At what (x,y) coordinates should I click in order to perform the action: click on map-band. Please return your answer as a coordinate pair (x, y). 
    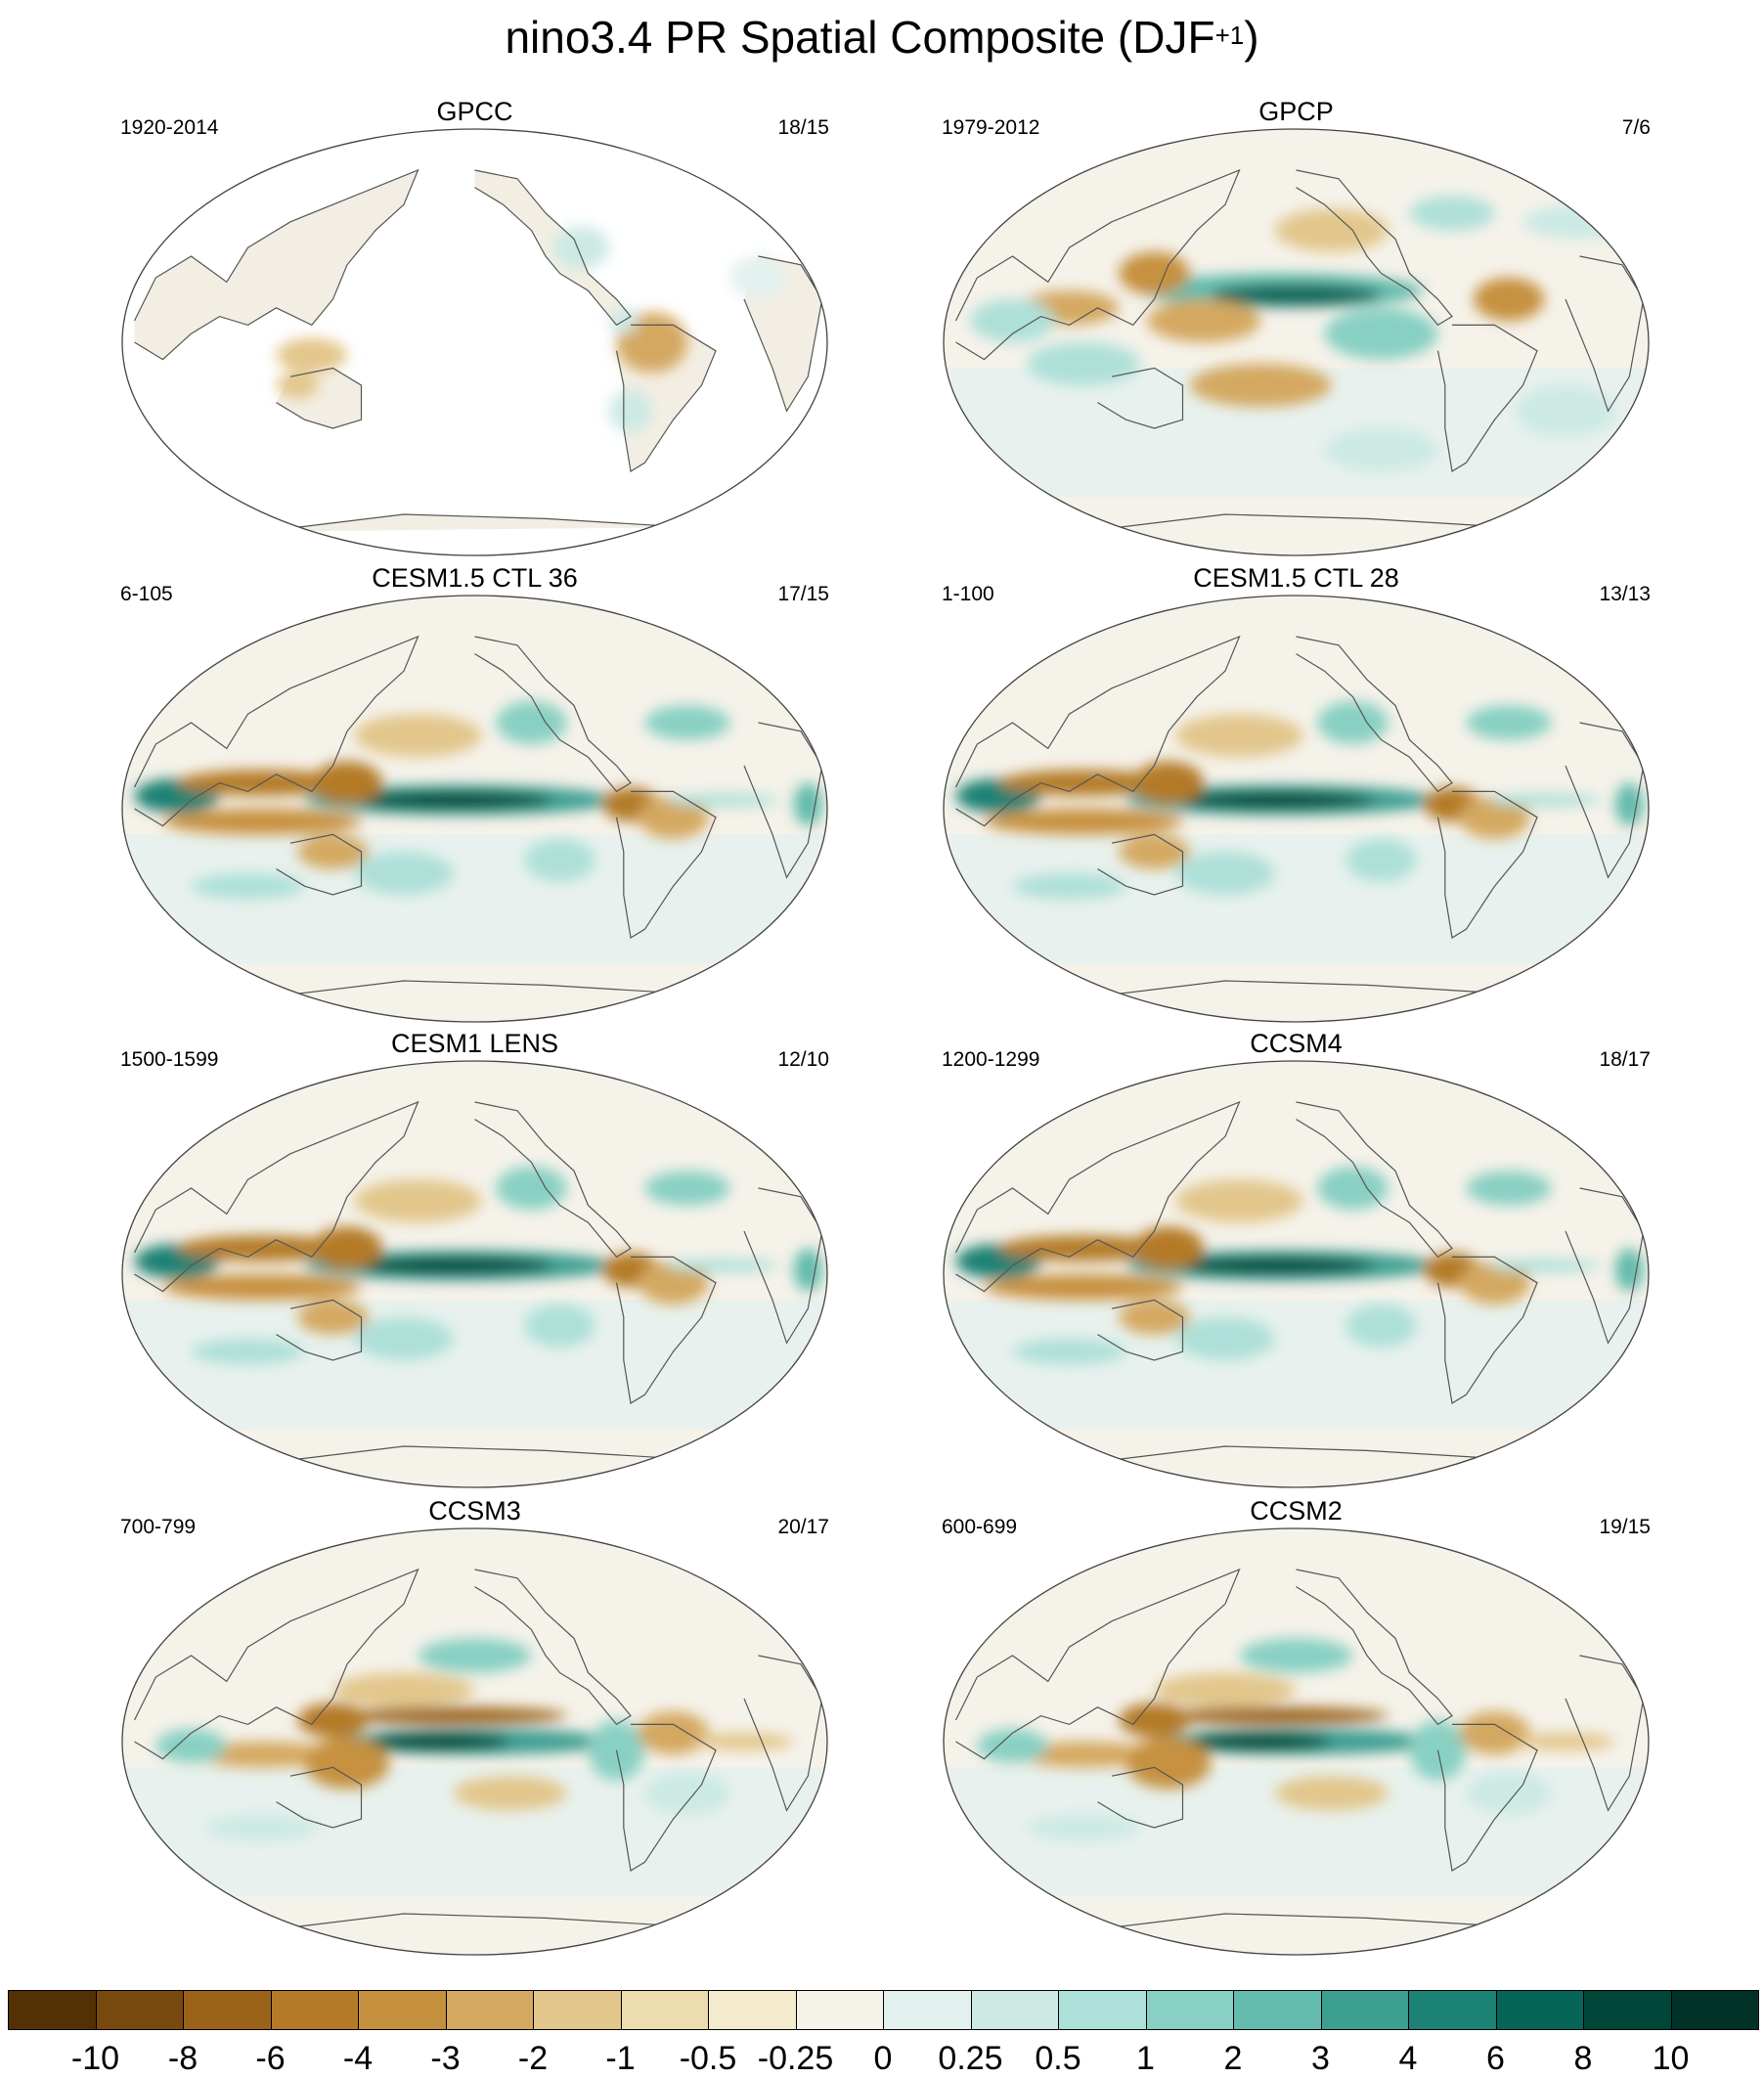
    Looking at the image, I should click on (1296, 899).